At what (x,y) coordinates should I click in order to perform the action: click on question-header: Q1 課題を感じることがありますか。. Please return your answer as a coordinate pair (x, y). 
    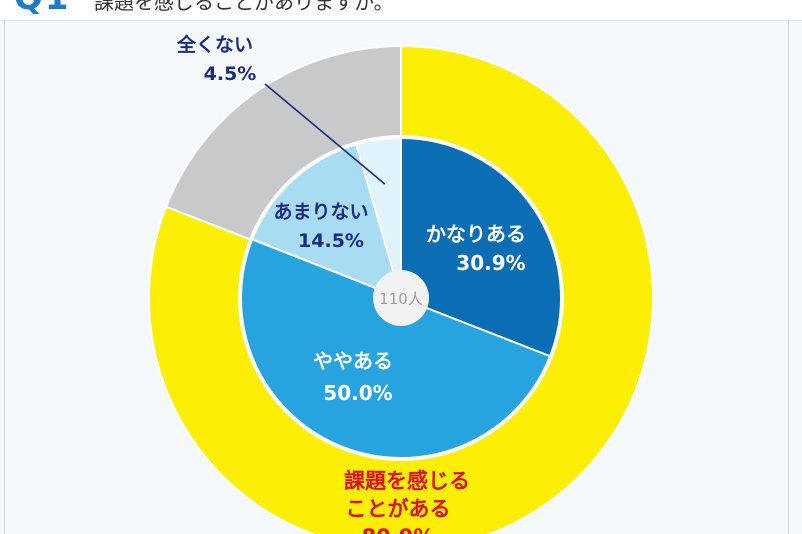
    Looking at the image, I should click on (401, 10).